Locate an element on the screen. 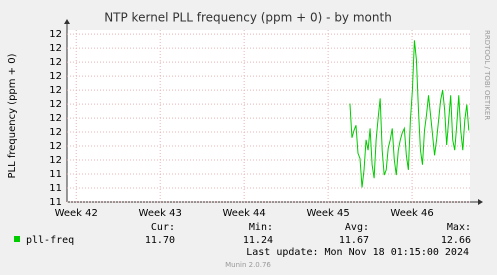  y-axis-label: PLL frequency (ppm + 0) is located at coordinates (12, 115).